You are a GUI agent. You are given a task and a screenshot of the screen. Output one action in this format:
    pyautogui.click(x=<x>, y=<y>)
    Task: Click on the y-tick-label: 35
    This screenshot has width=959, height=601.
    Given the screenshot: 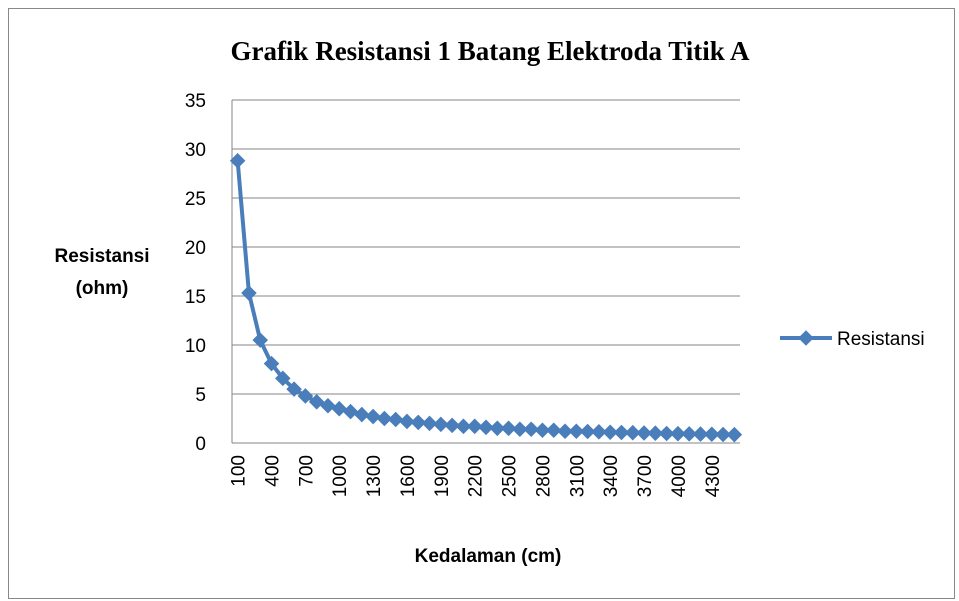 What is the action you would take?
    pyautogui.click(x=195, y=101)
    